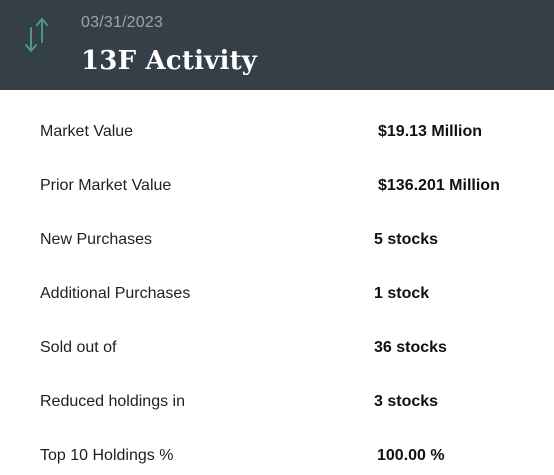 This screenshot has height=475, width=554. I want to click on row-reduced-holdings: Reduced holdings in 3 stocks, so click(277, 387).